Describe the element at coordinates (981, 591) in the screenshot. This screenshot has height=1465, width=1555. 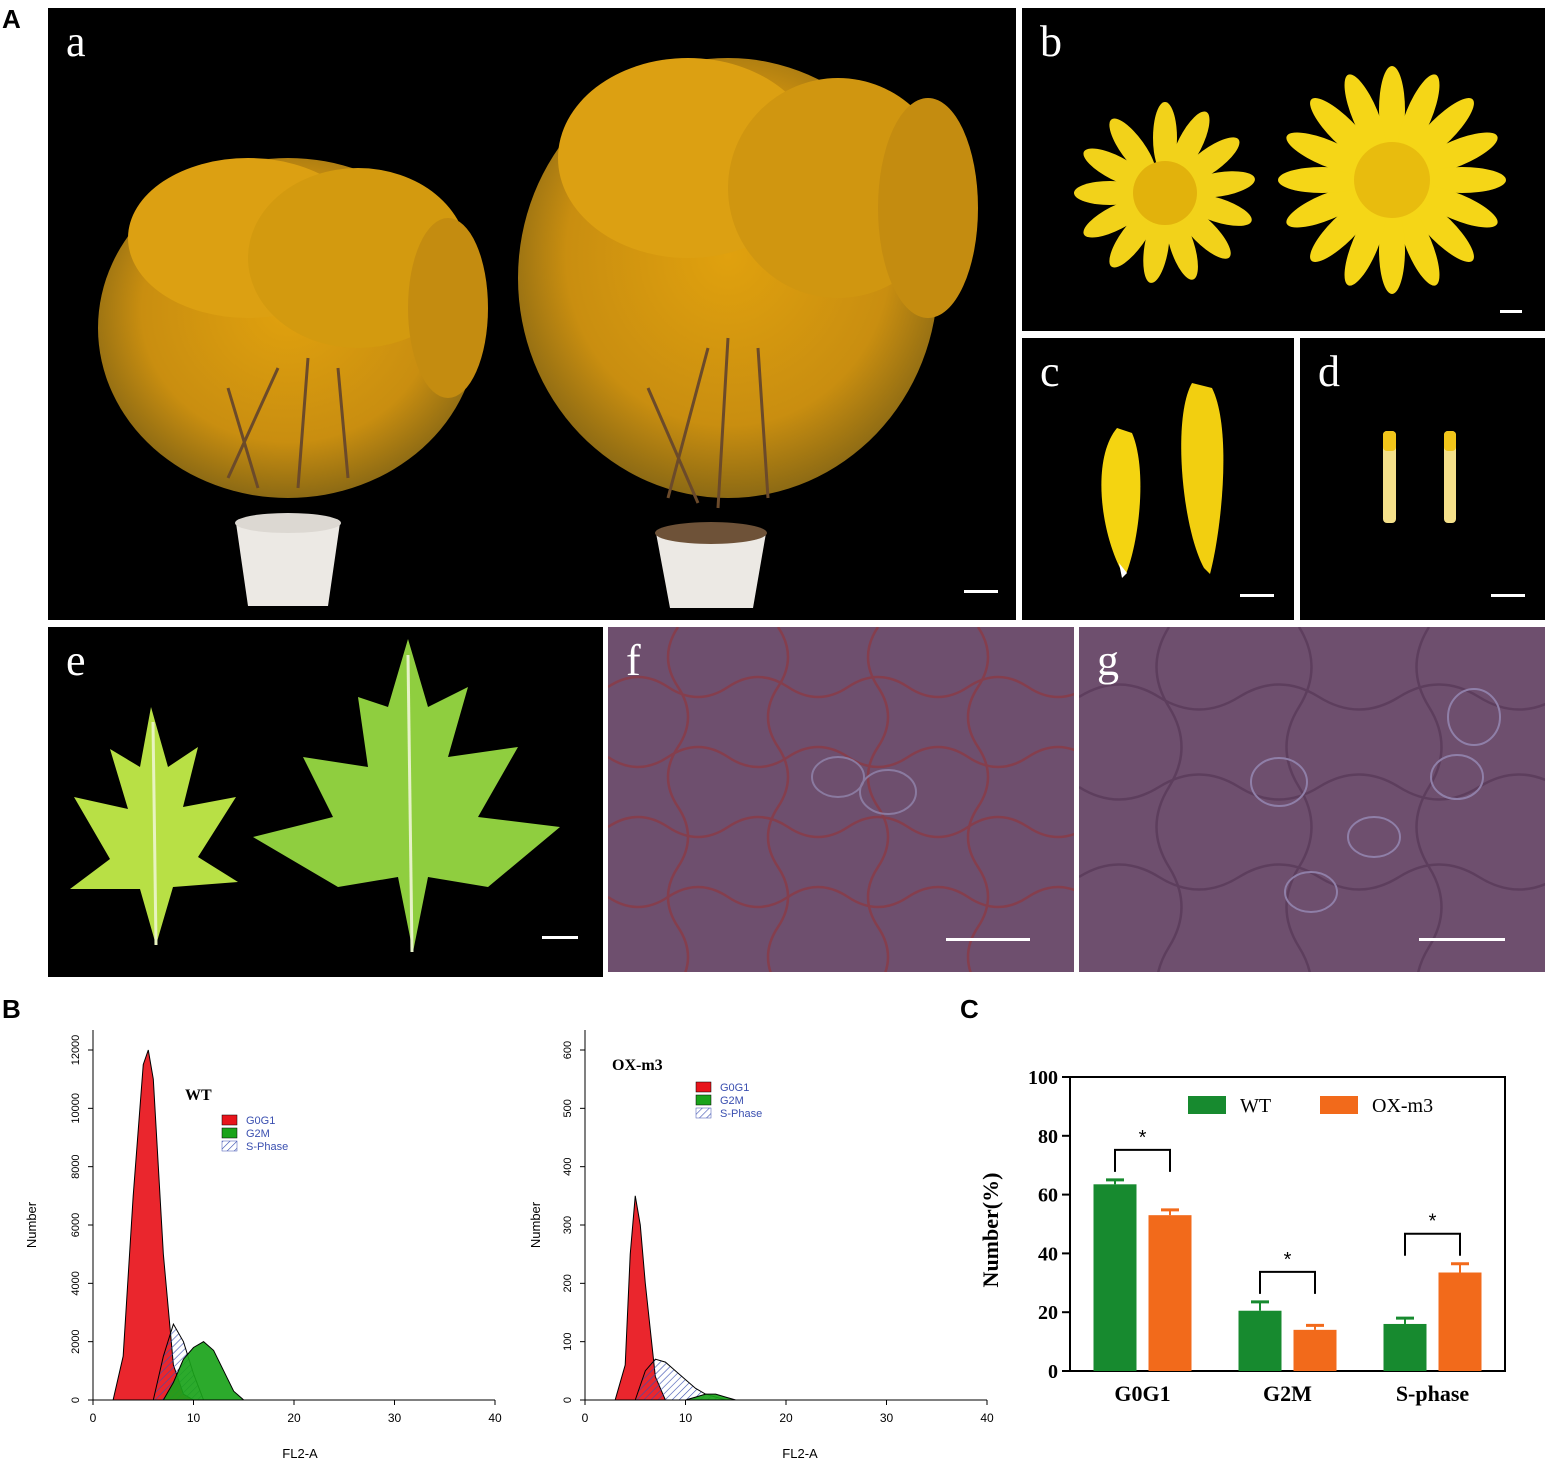
I see `scale-bar-a` at that location.